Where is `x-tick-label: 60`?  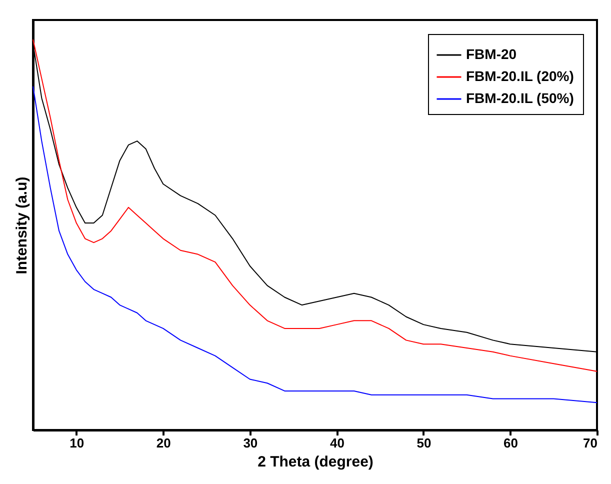 x-tick-label: 60 is located at coordinates (510, 443).